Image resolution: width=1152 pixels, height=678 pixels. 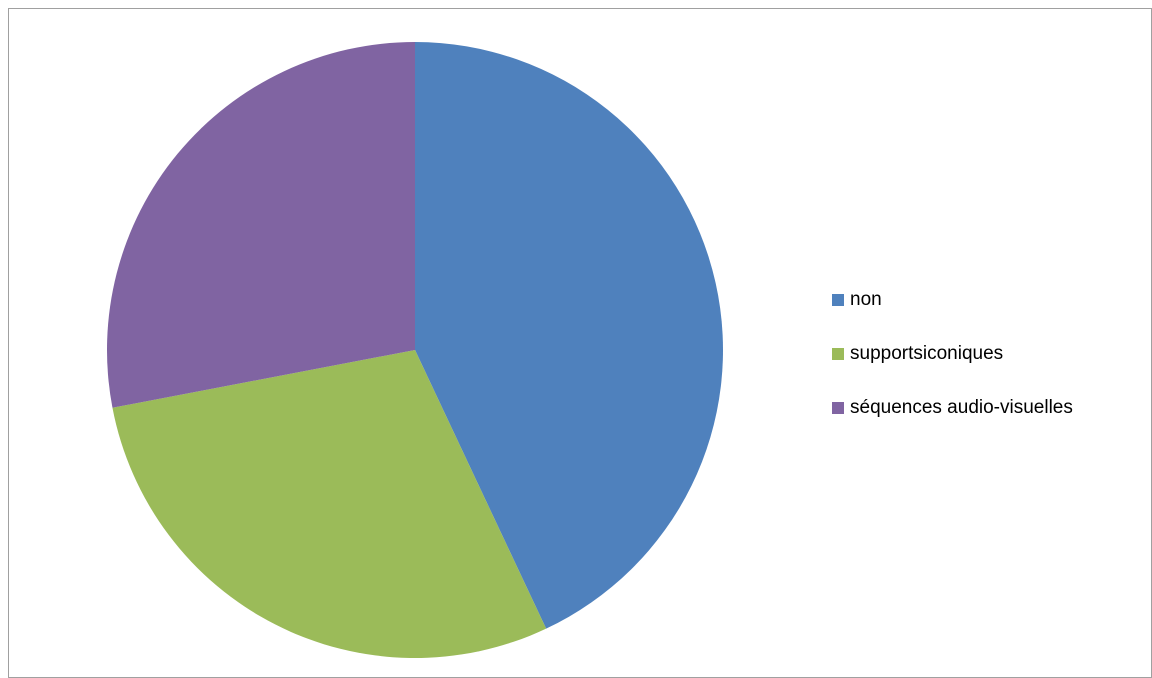 I want to click on legend-item-0: non, so click(x=987, y=300).